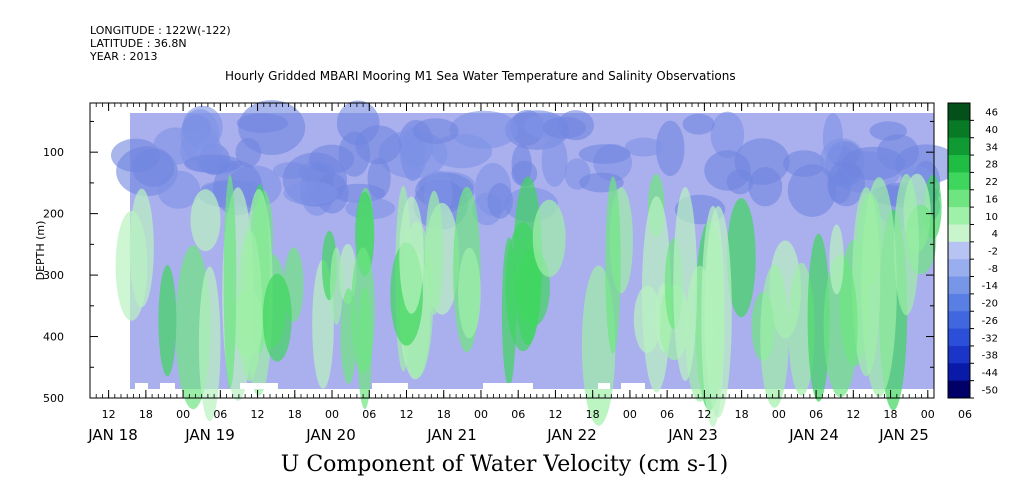  I want to click on x-date-label: JAN 19, so click(209, 435).